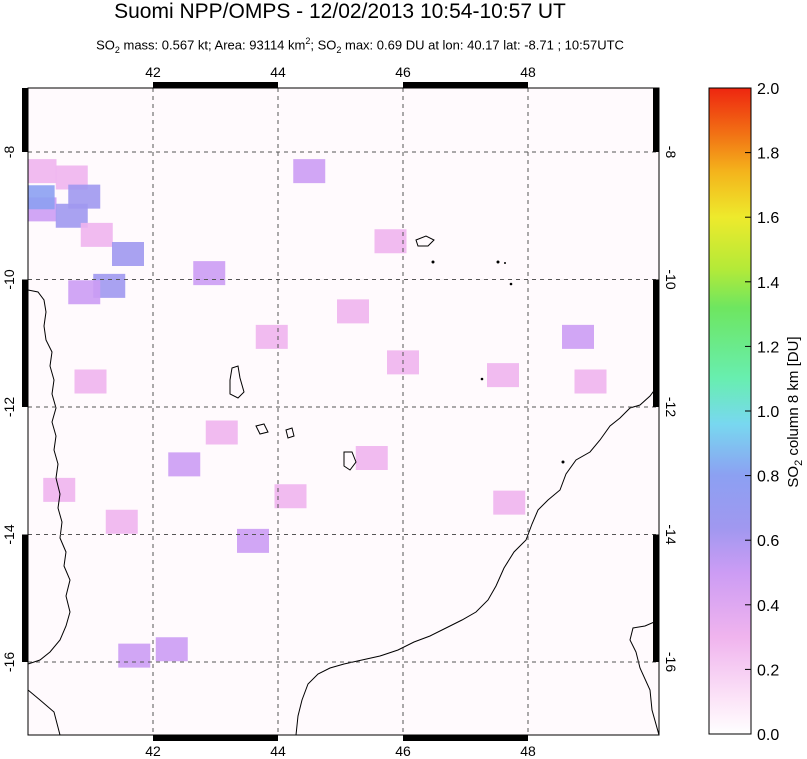 This screenshot has height=759, width=807. I want to click on y-tick-left--14: -14, so click(9, 534).